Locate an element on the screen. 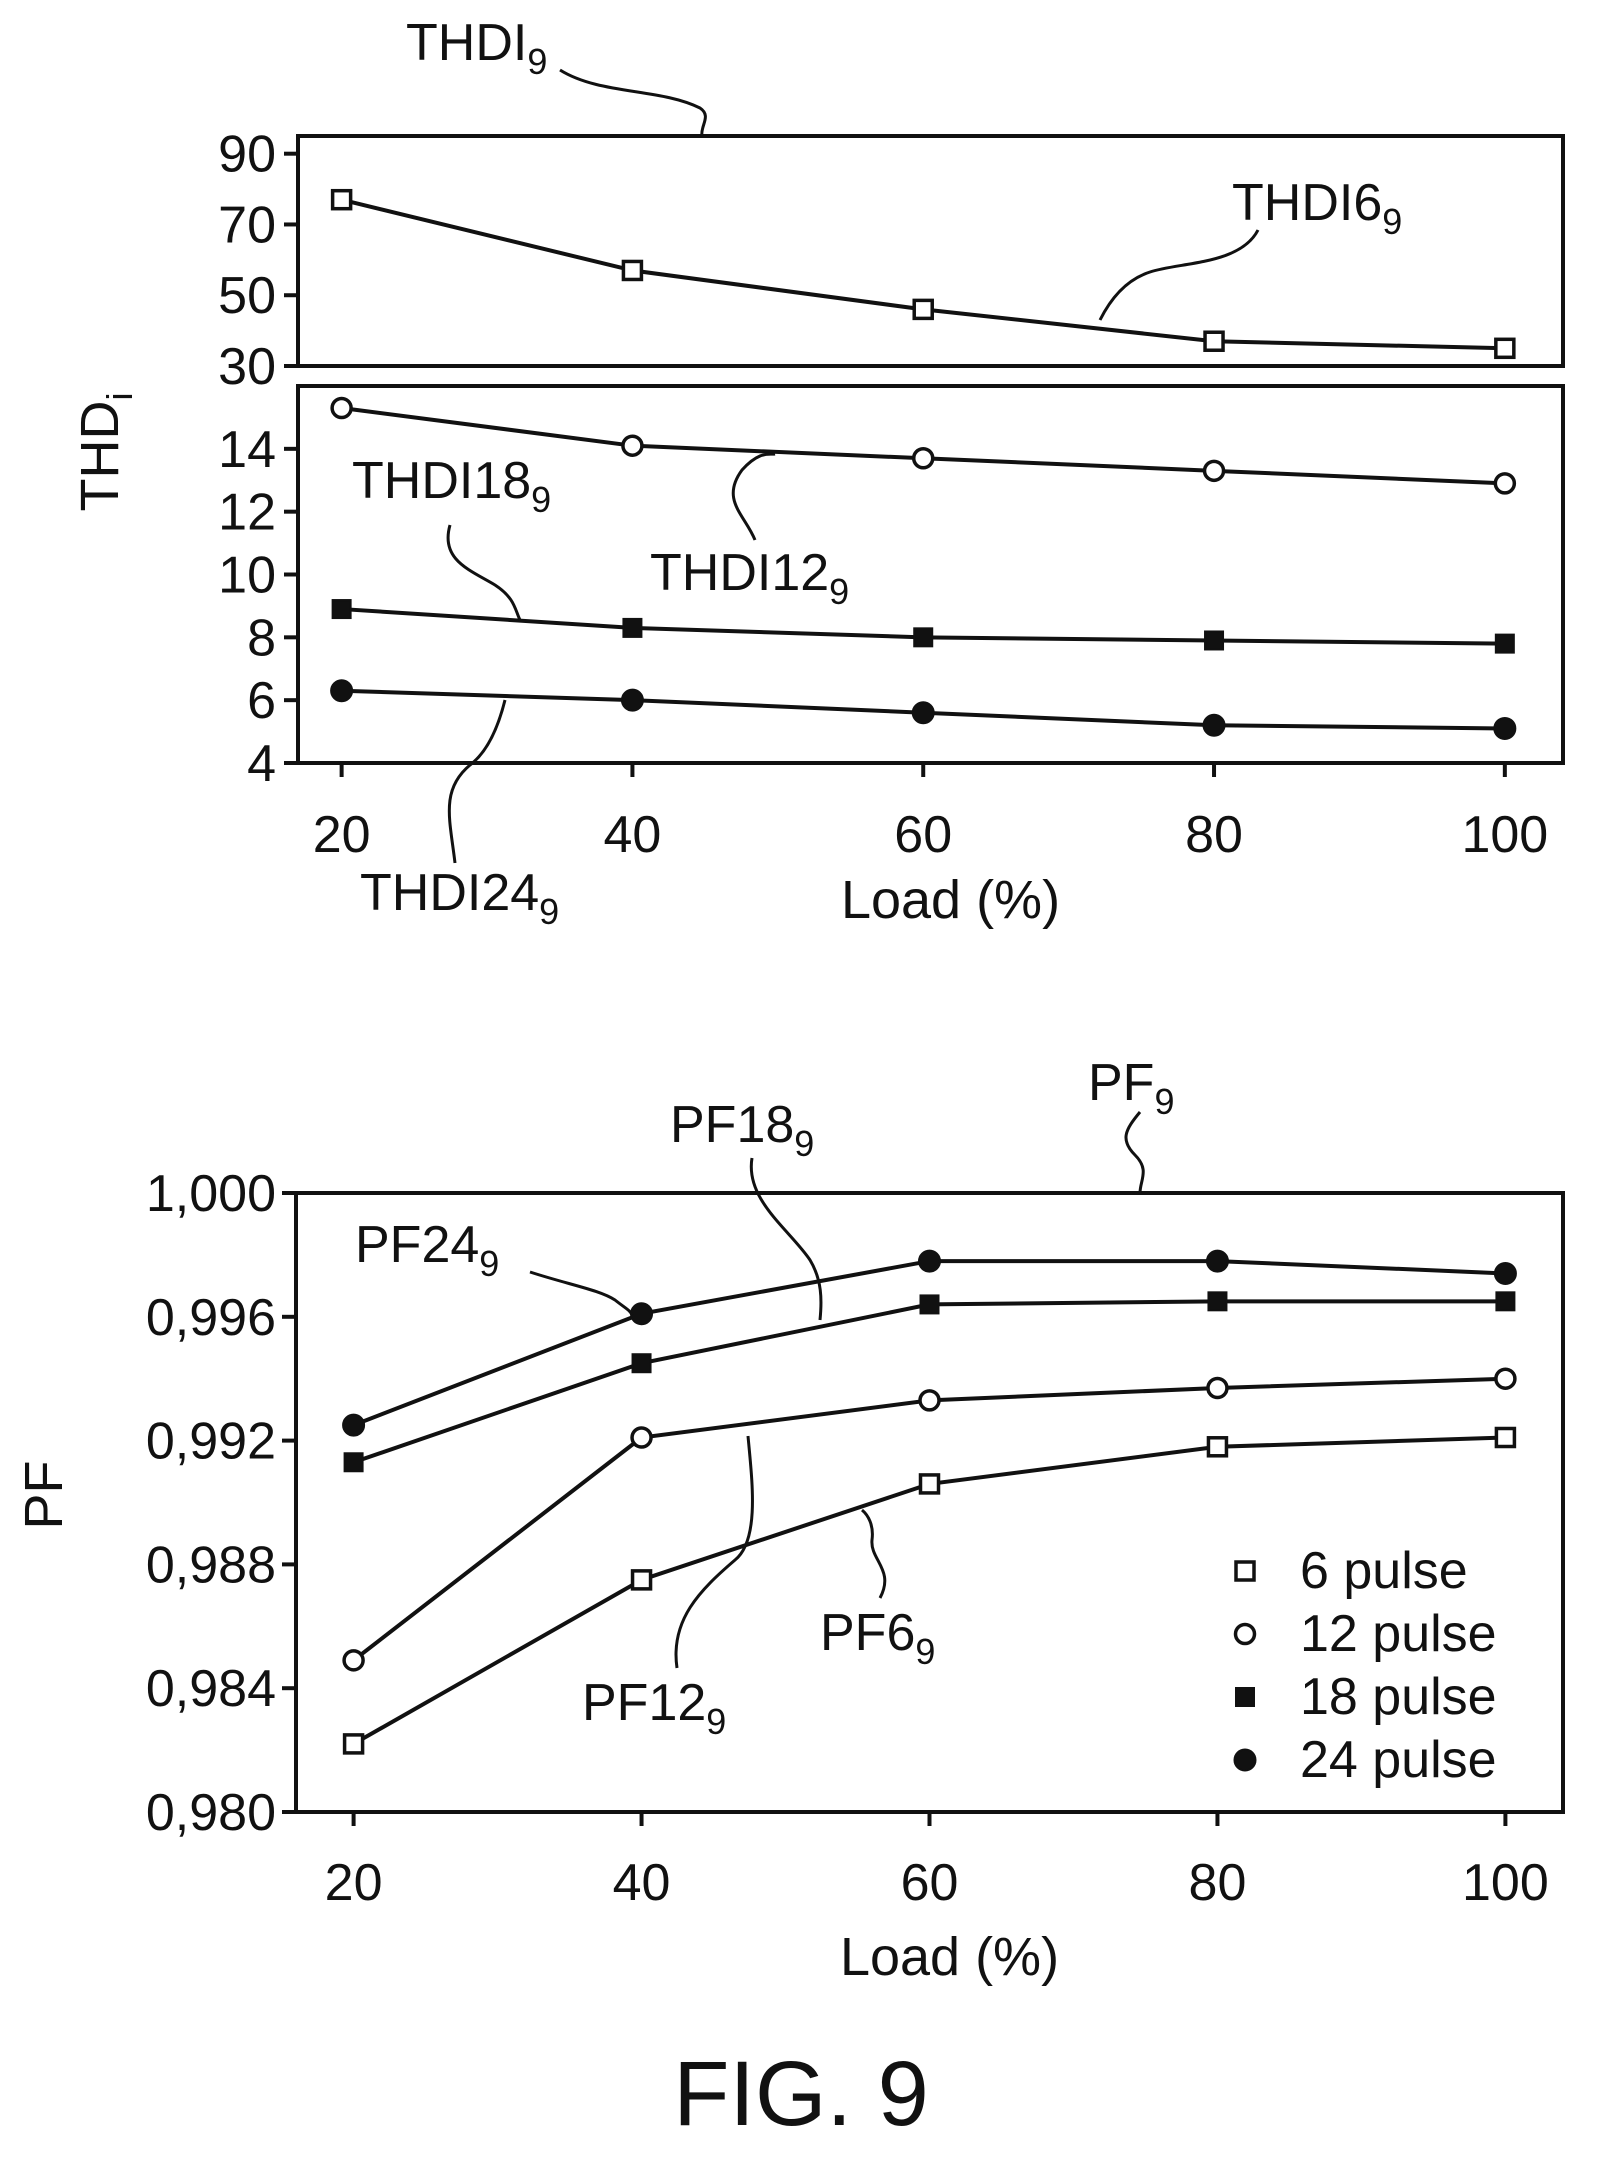 The image size is (1602, 2157). pf-xtick-label: 80 is located at coordinates (1218, 1883).